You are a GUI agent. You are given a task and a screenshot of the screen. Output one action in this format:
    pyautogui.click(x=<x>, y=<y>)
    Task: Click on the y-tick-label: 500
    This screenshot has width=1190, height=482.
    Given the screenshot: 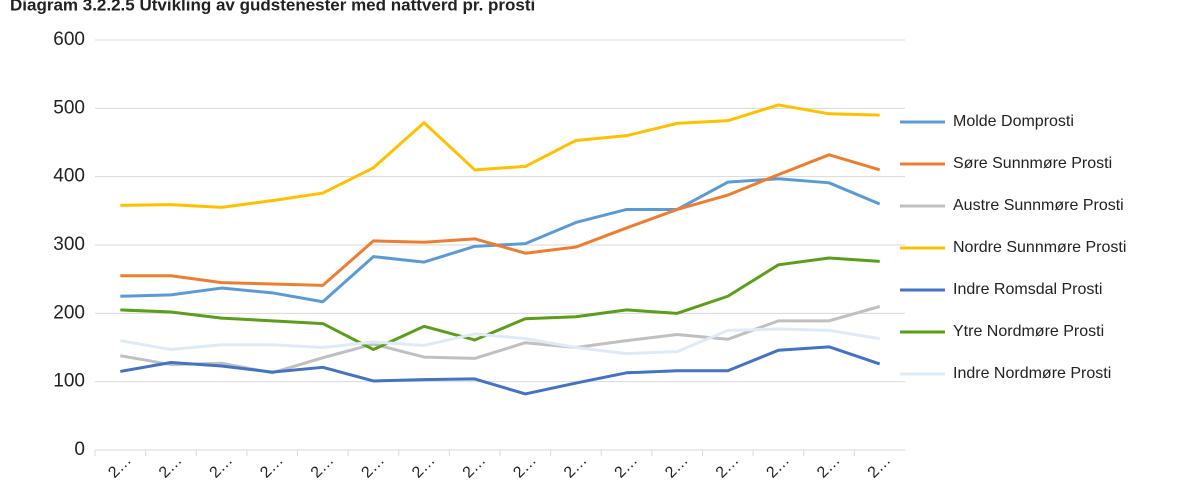 What is the action you would take?
    pyautogui.click(x=69, y=107)
    